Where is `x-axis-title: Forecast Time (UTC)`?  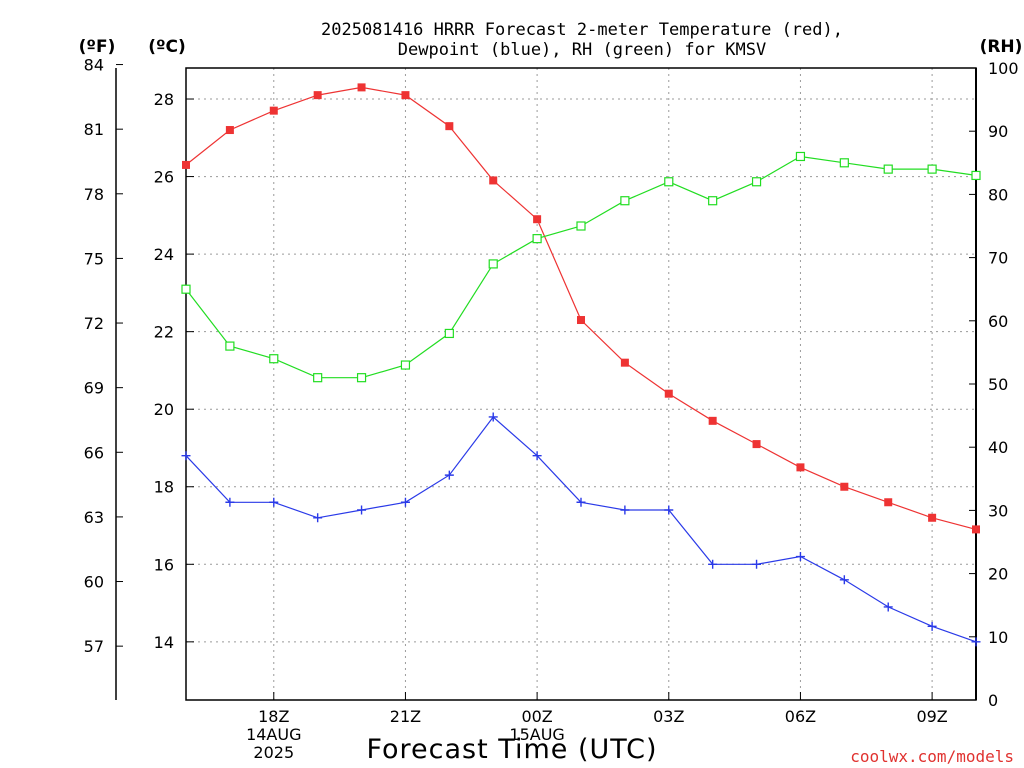 x-axis-title: Forecast Time (UTC) is located at coordinates (511, 749).